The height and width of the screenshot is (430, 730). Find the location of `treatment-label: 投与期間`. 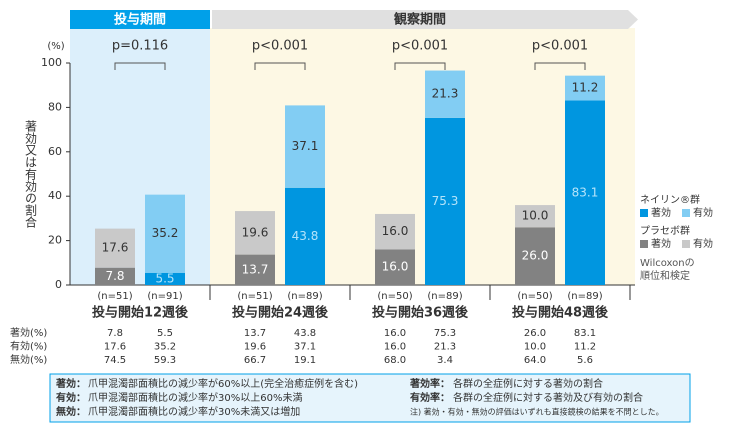

treatment-label: 投与期間 is located at coordinates (140, 20).